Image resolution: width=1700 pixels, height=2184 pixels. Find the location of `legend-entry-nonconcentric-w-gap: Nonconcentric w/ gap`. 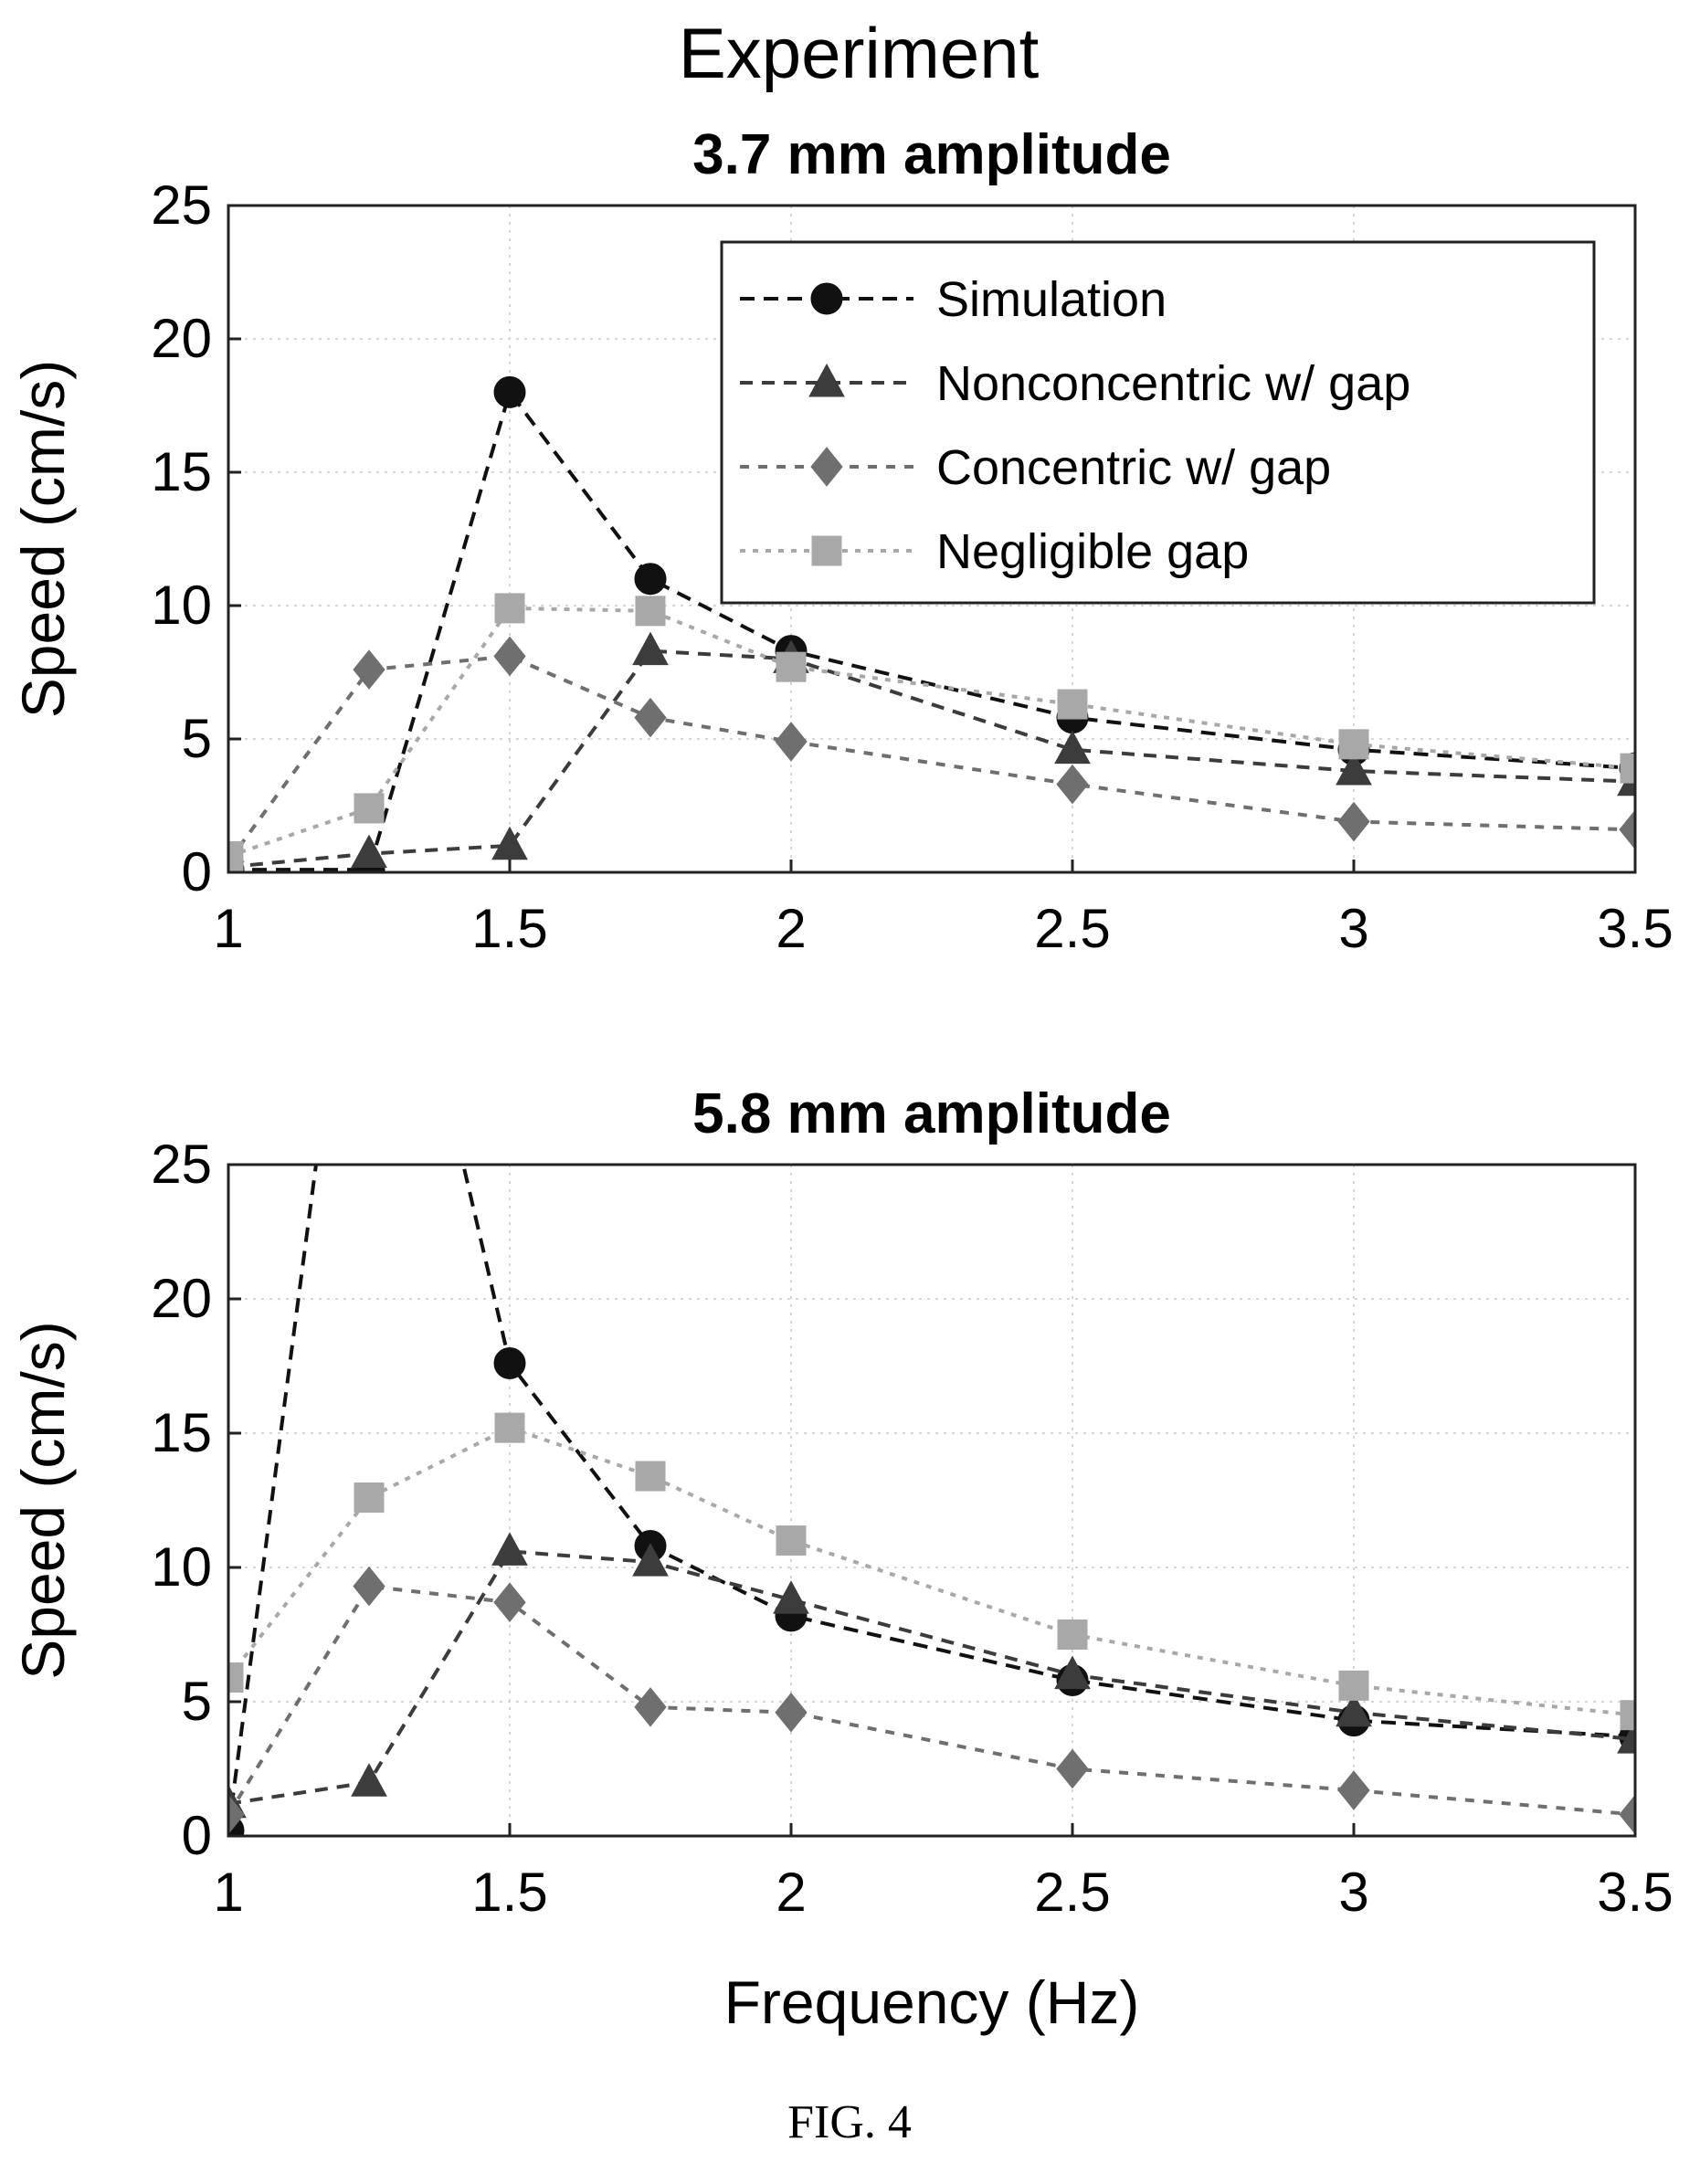

legend-entry-nonconcentric-w-gap: Nonconcentric w/ gap is located at coordinates (1075, 384).